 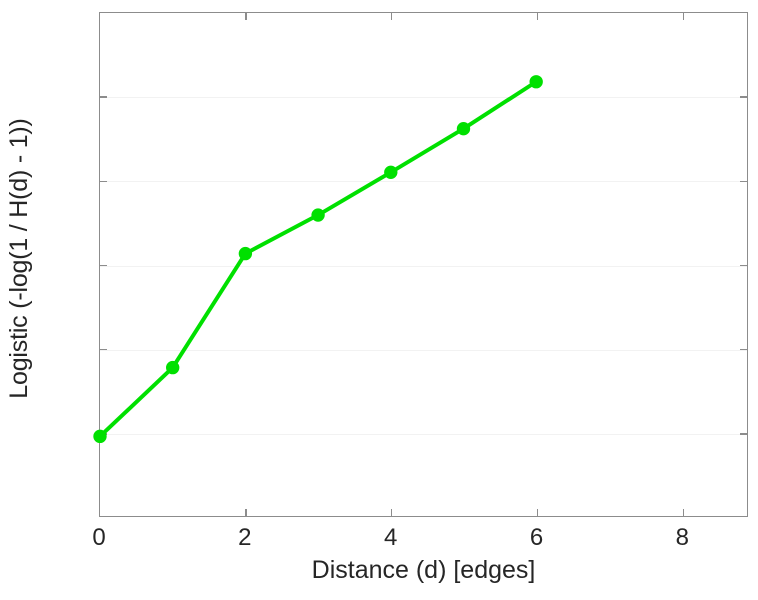 What do you see at coordinates (536, 537) in the screenshot?
I see `x-tick-label: 6` at bounding box center [536, 537].